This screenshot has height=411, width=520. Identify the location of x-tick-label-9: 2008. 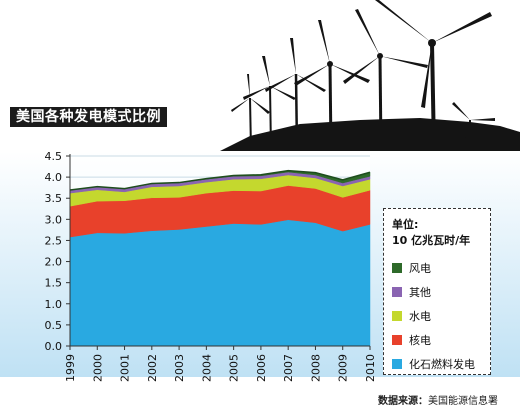
(315, 368).